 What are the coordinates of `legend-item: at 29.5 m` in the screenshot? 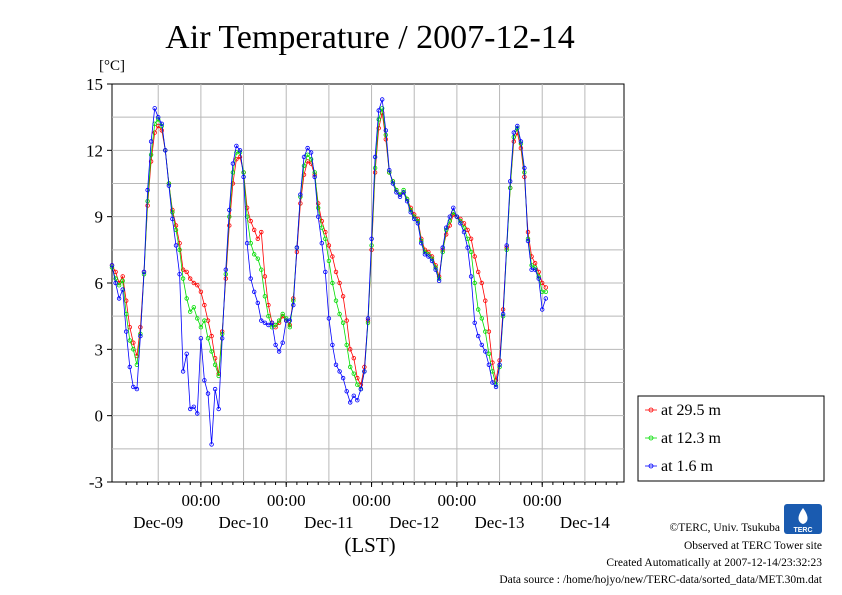 It's located at (683, 410).